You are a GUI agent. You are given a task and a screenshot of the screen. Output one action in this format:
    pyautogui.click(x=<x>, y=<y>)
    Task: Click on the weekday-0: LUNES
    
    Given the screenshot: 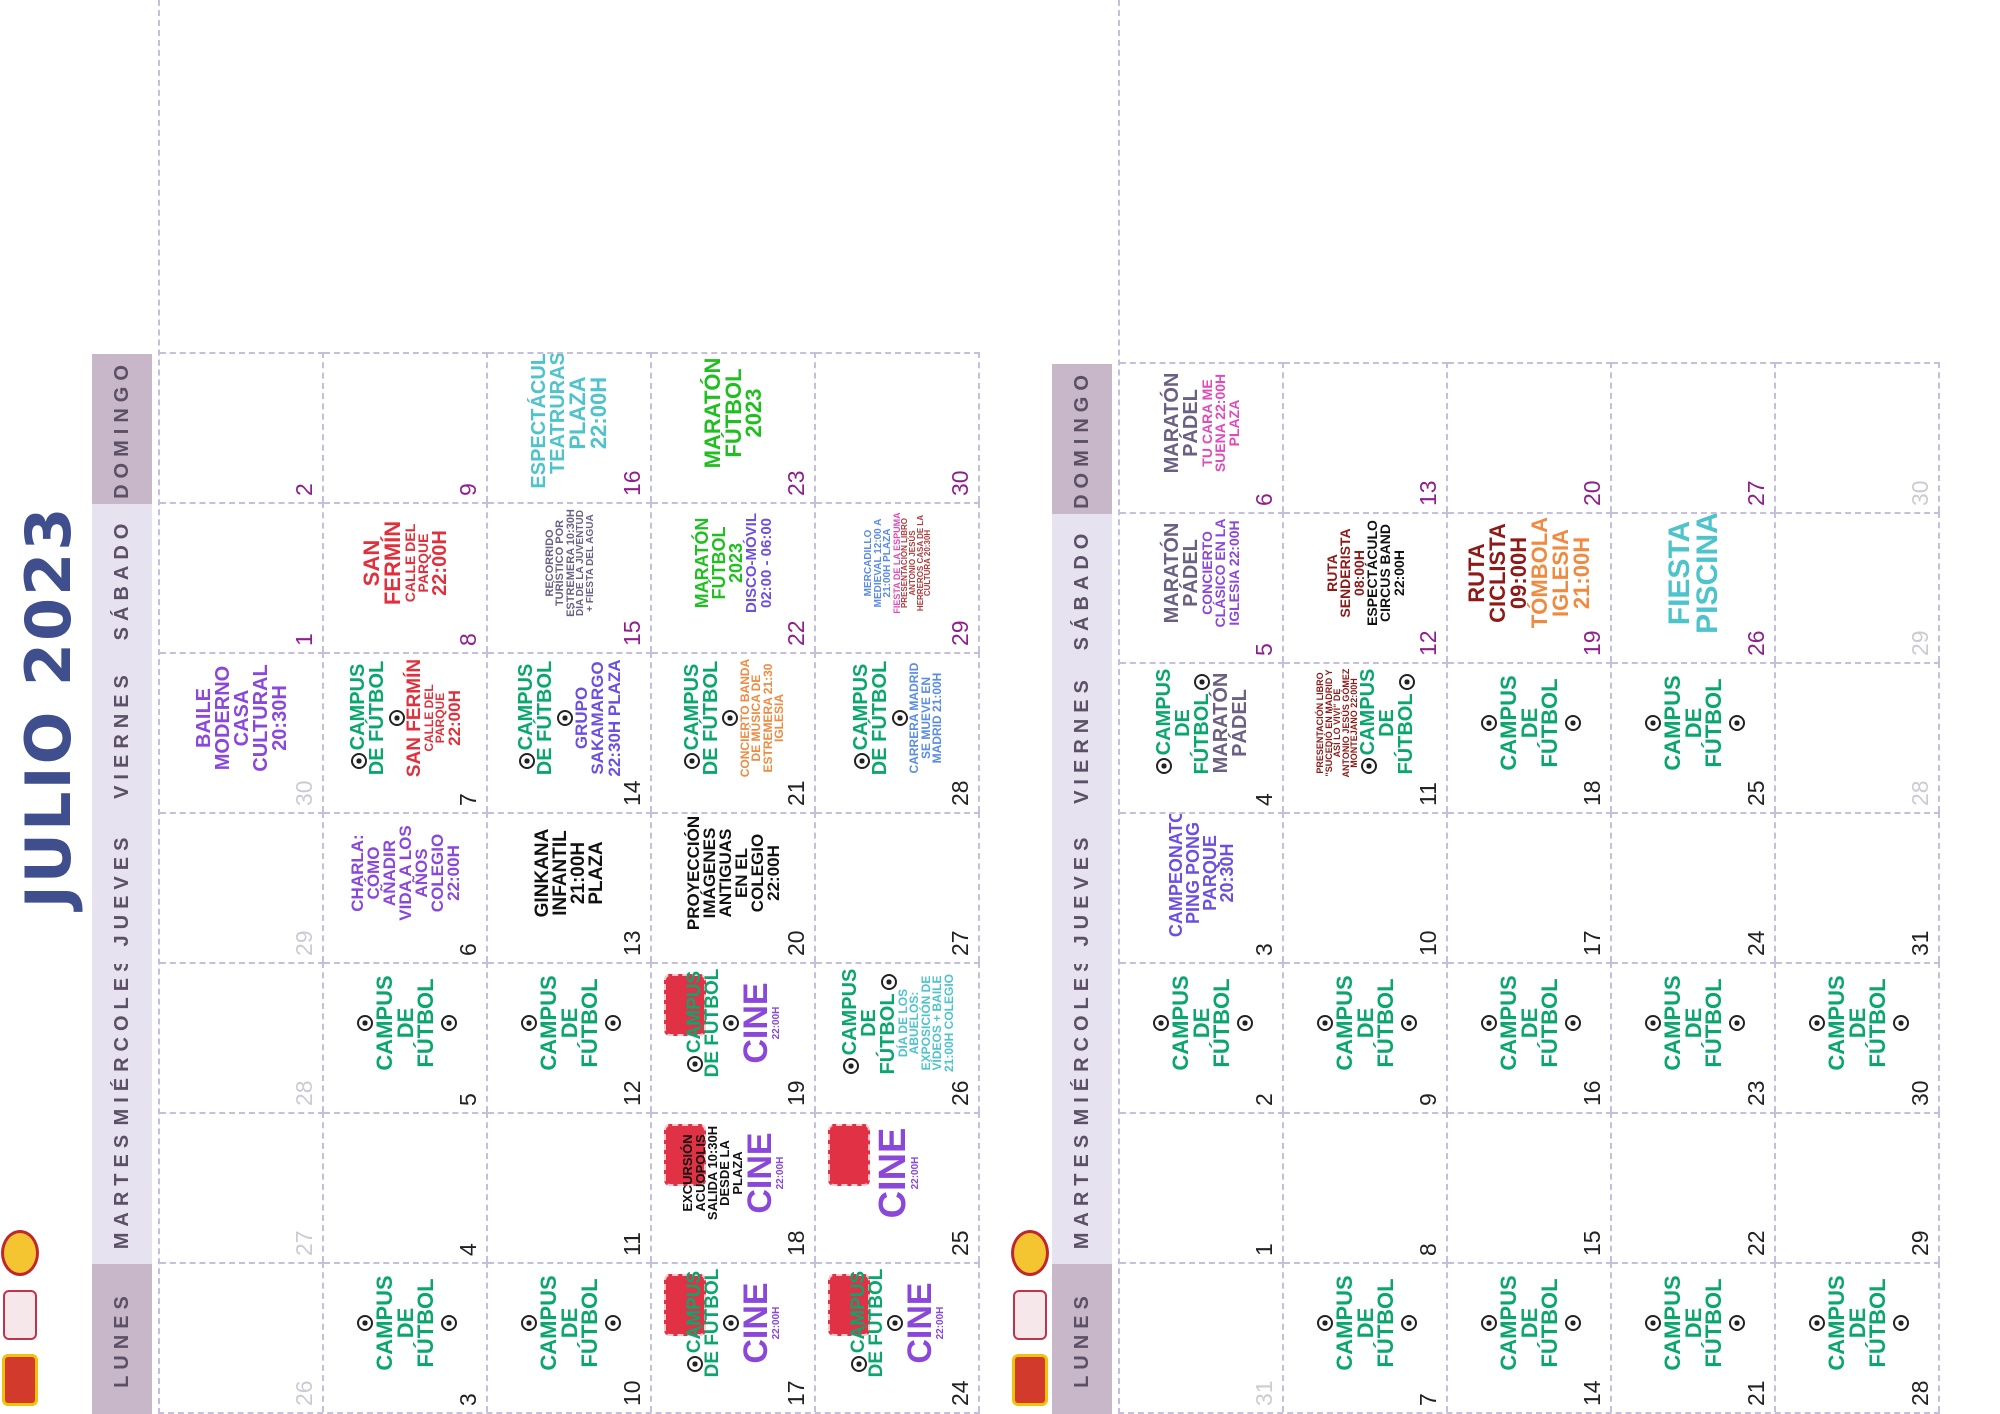 What is the action you would take?
    pyautogui.click(x=1082, y=1339)
    